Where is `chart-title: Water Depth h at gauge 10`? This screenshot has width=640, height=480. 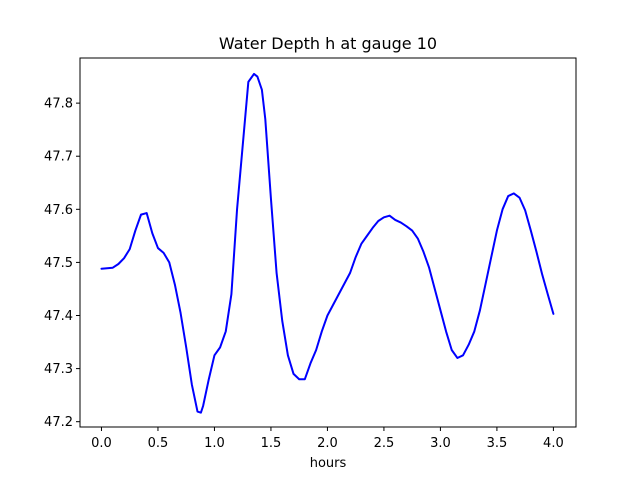 chart-title: Water Depth h at gauge 10 is located at coordinates (328, 43).